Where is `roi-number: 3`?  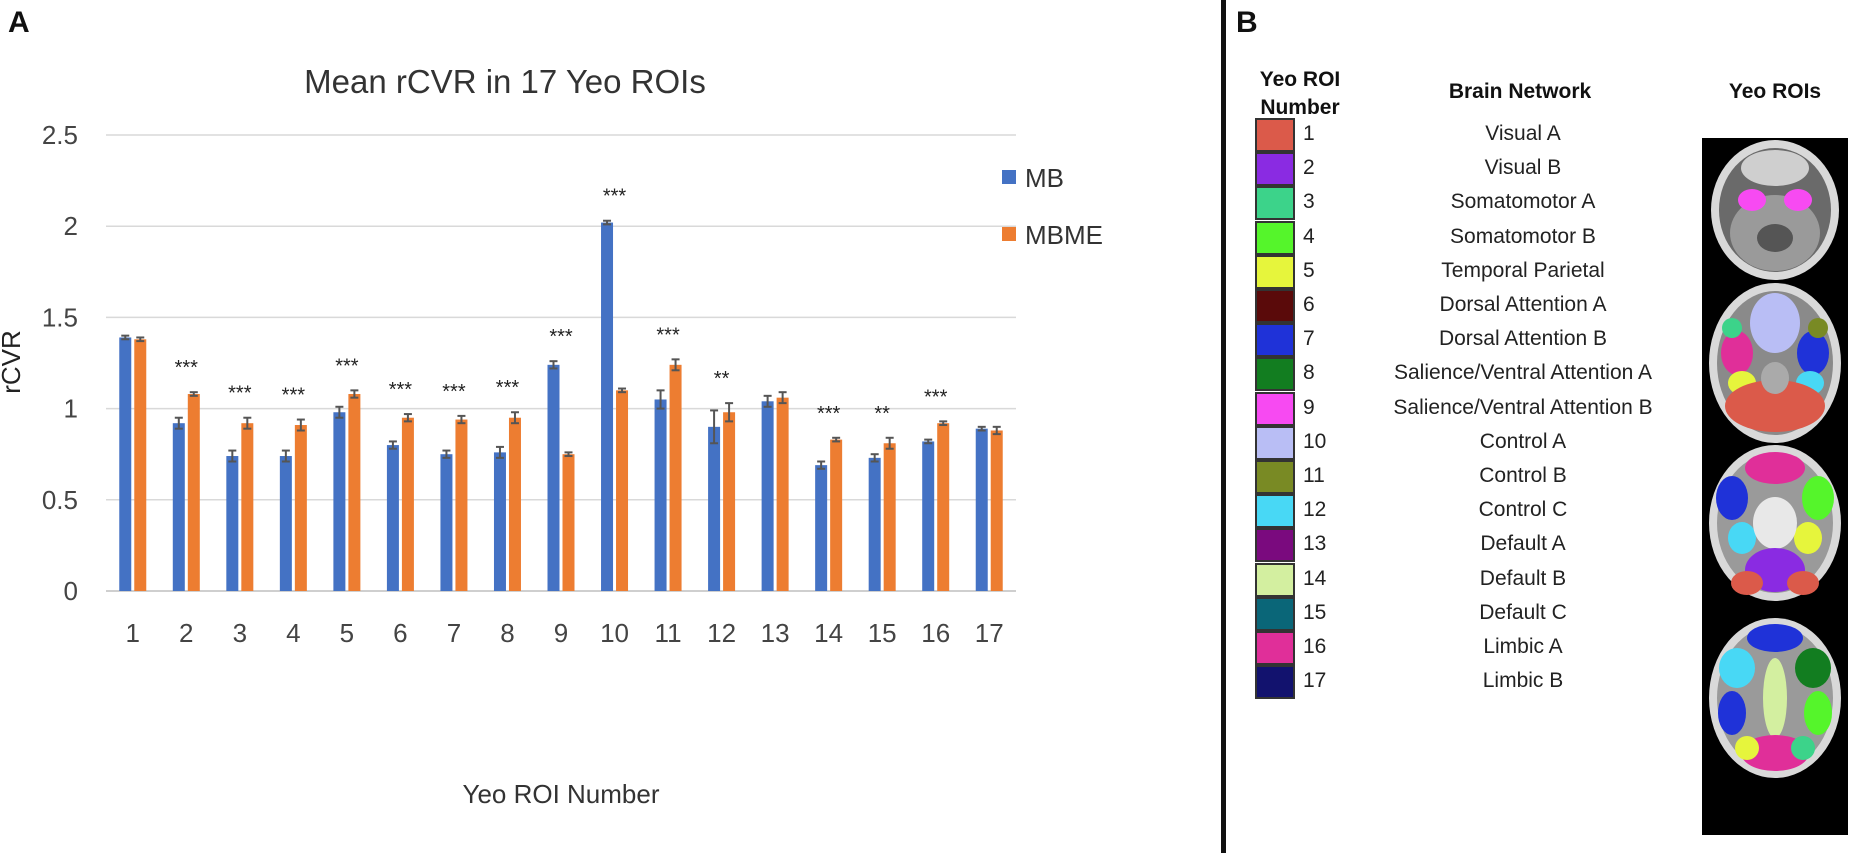 roi-number: 3 is located at coordinates (1309, 202).